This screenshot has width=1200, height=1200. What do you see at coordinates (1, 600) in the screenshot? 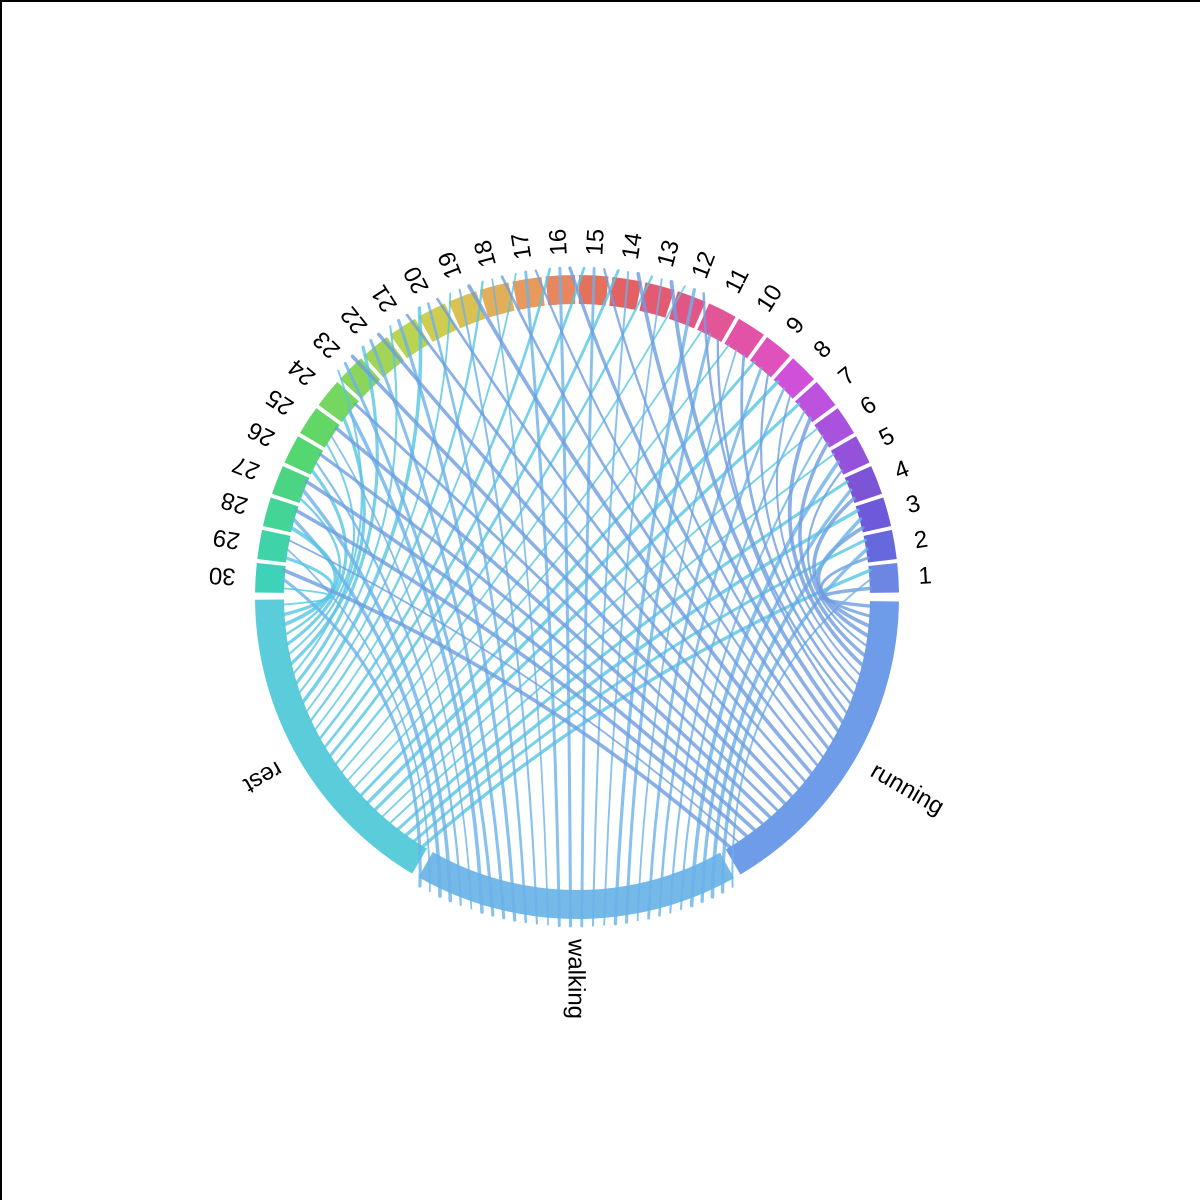
I see `image-border-left` at bounding box center [1, 600].